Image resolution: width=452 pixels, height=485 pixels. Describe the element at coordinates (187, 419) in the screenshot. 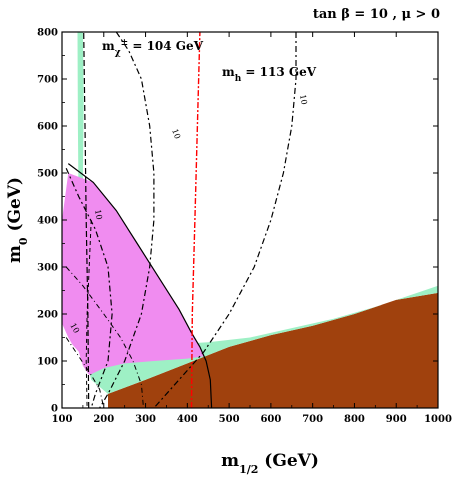

I see `x-tick-label: 400` at that location.